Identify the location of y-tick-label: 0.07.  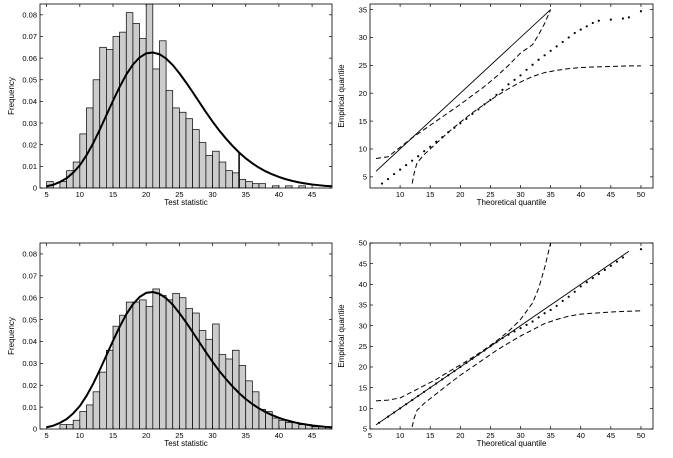
(29, 36).